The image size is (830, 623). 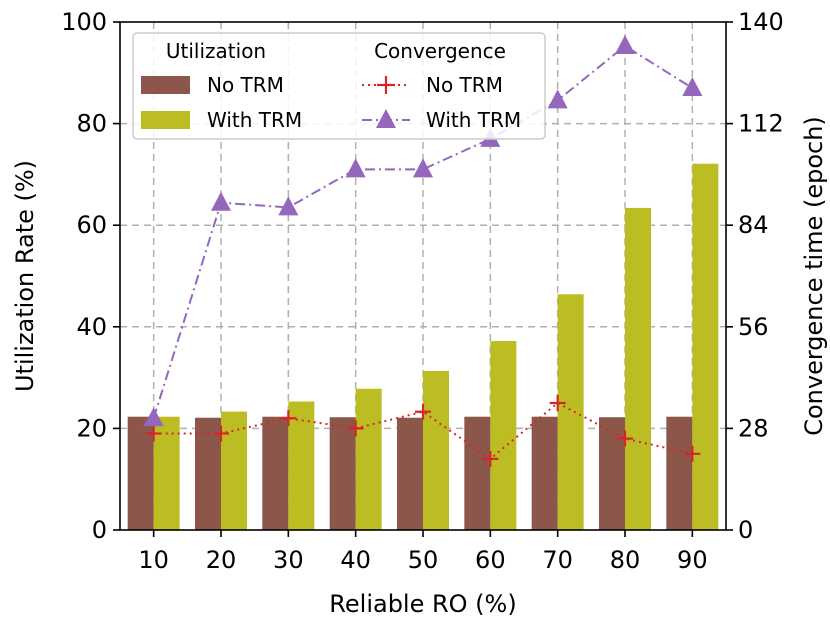 I want to click on legend-label-bar-with-trm: With TRM, so click(x=254, y=120).